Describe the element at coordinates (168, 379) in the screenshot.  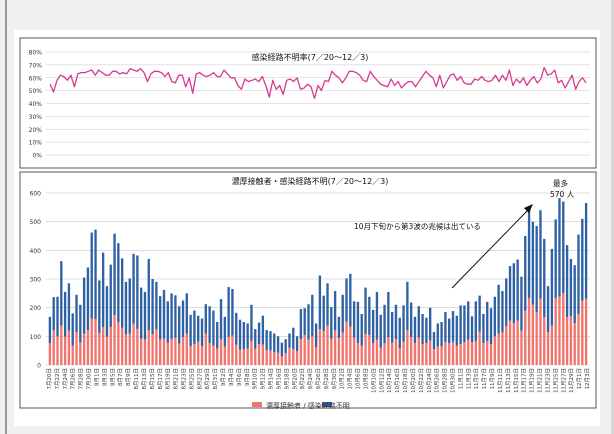
I see `cases-x-tick-label: 8月19日` at that location.